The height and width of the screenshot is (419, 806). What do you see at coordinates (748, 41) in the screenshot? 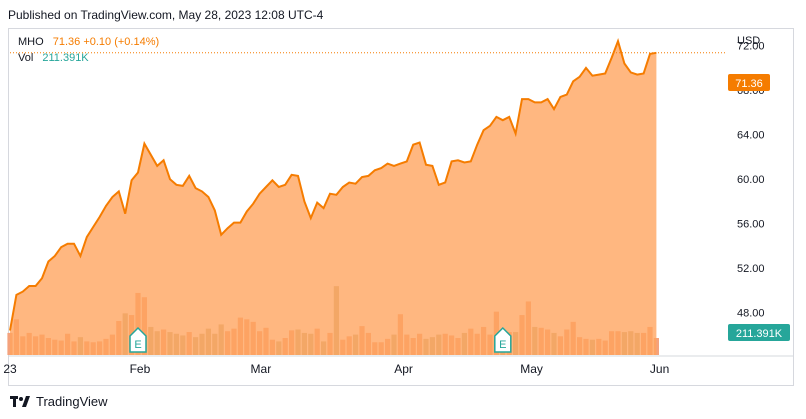
I see `currency-label: USD` at bounding box center [748, 41].